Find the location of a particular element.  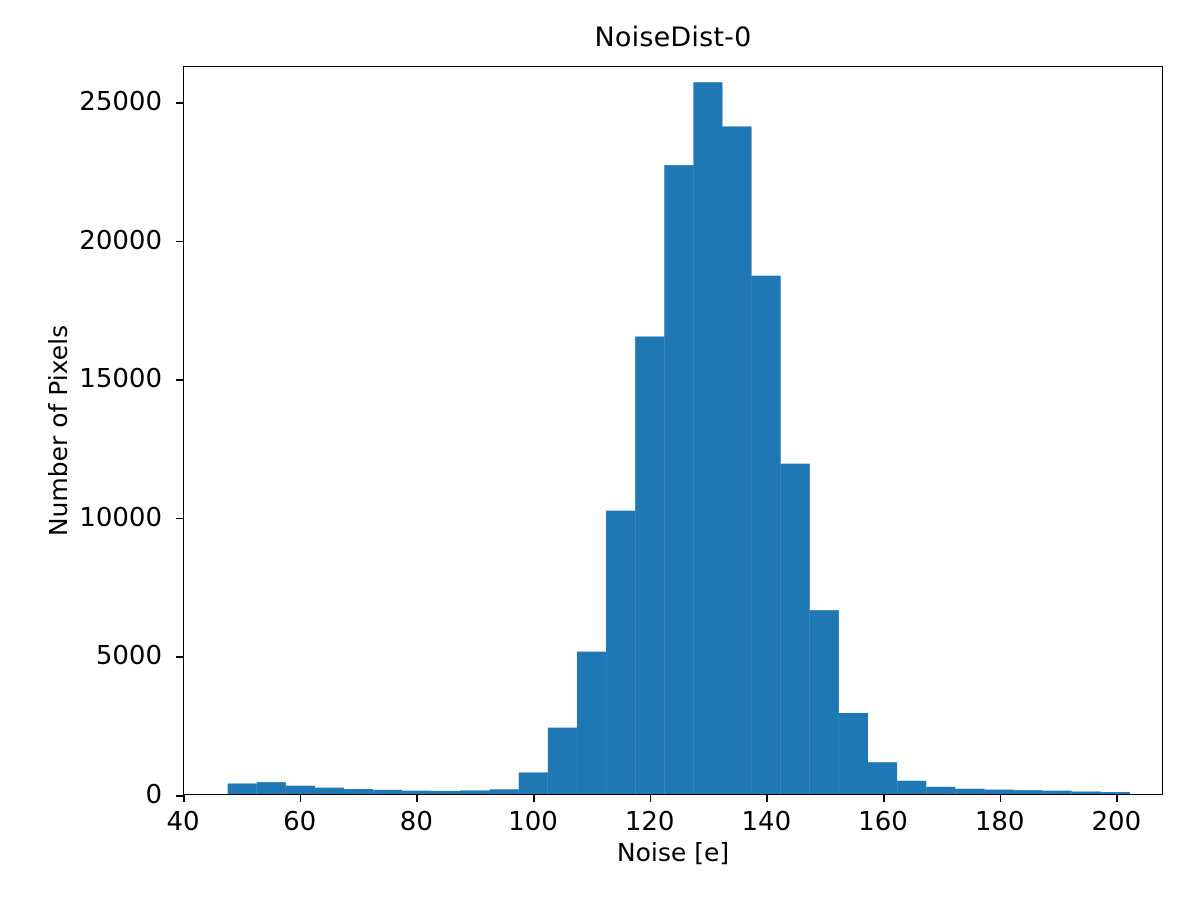

x-tick-label: 140 is located at coordinates (766, 822).